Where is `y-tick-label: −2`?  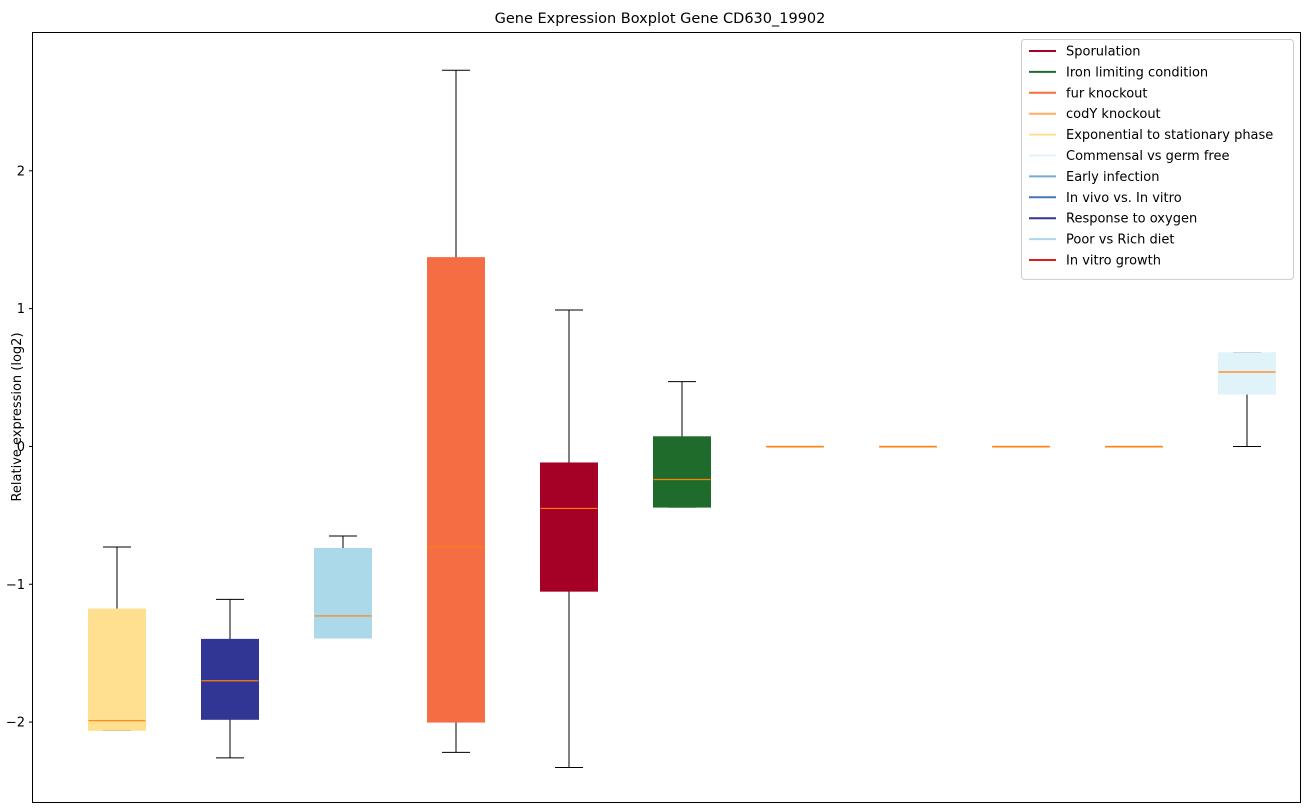
y-tick-label: −2 is located at coordinates (15, 723).